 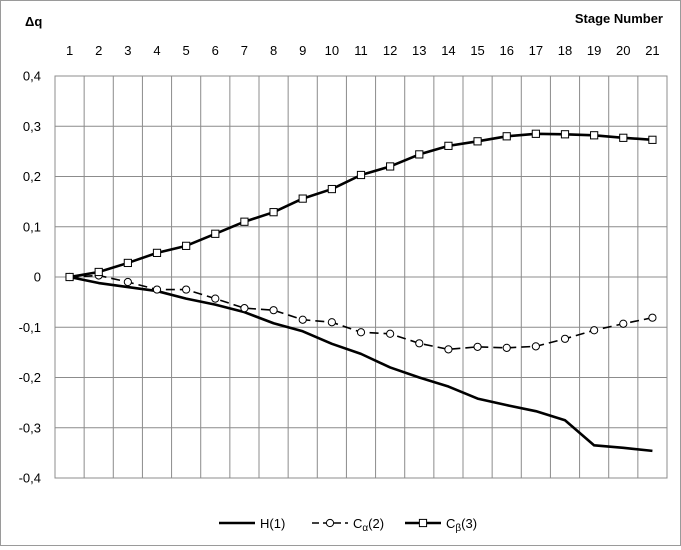 I want to click on x-tick-label: 5, so click(x=186, y=50).